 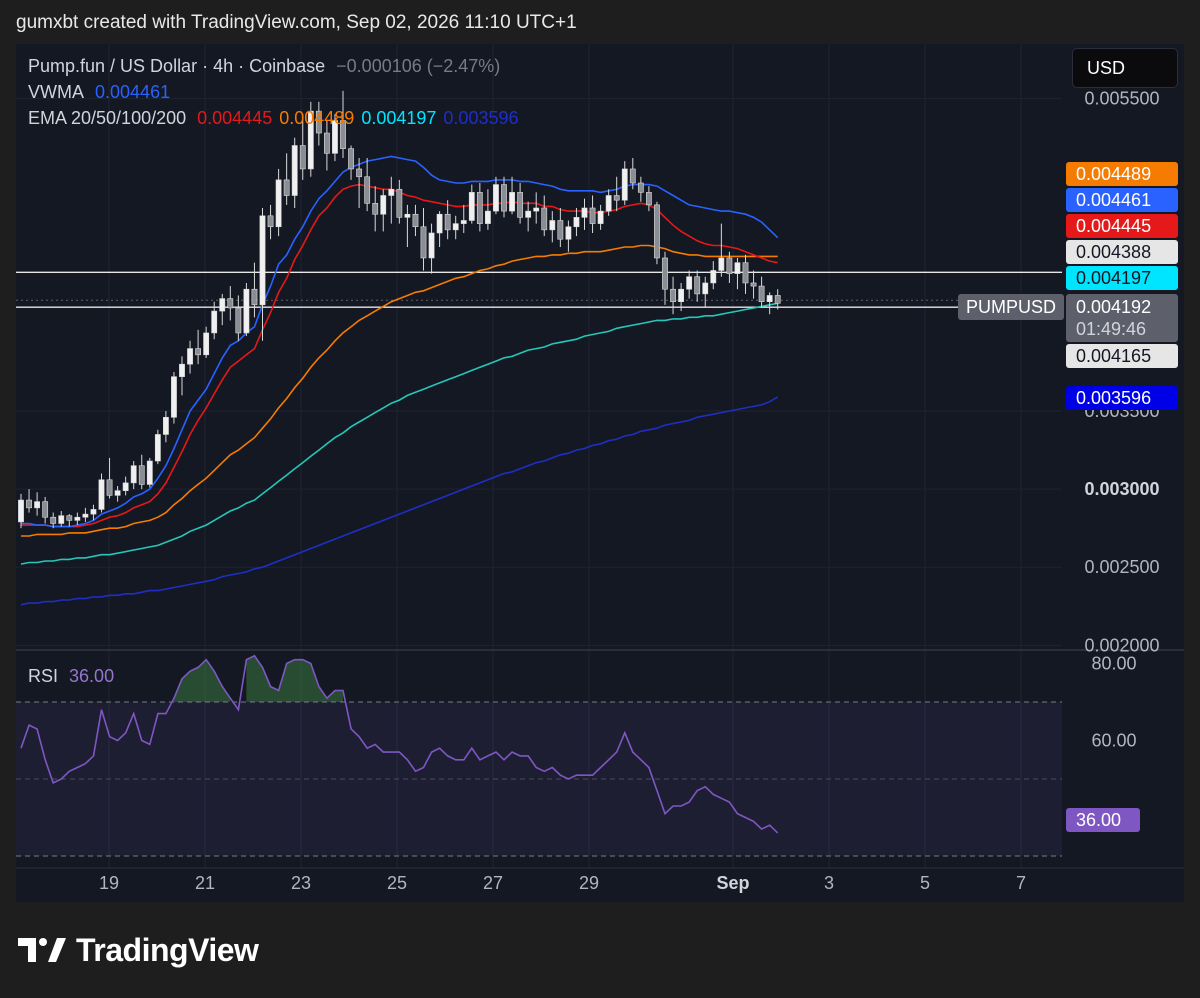 I want to click on last-price-value: 0.004192, so click(x=1114, y=307).